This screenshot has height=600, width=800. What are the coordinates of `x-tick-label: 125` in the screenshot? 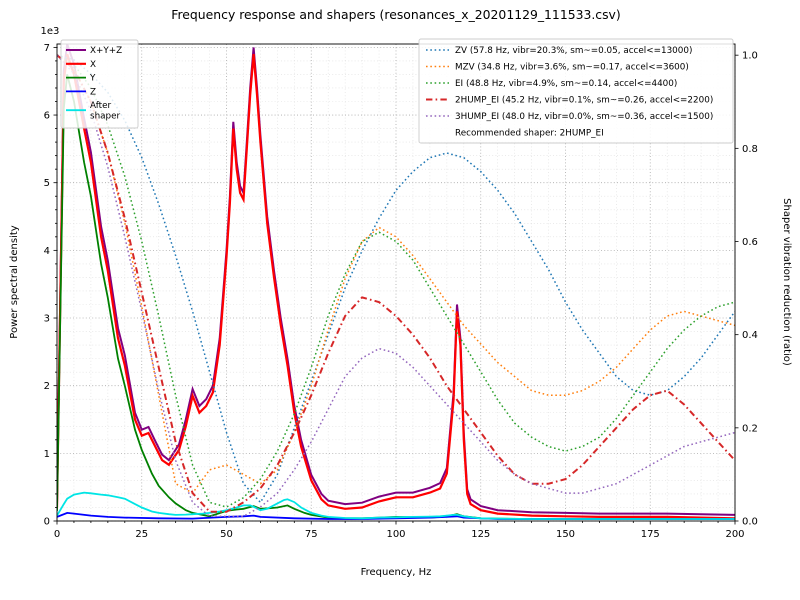 It's located at (480, 534).